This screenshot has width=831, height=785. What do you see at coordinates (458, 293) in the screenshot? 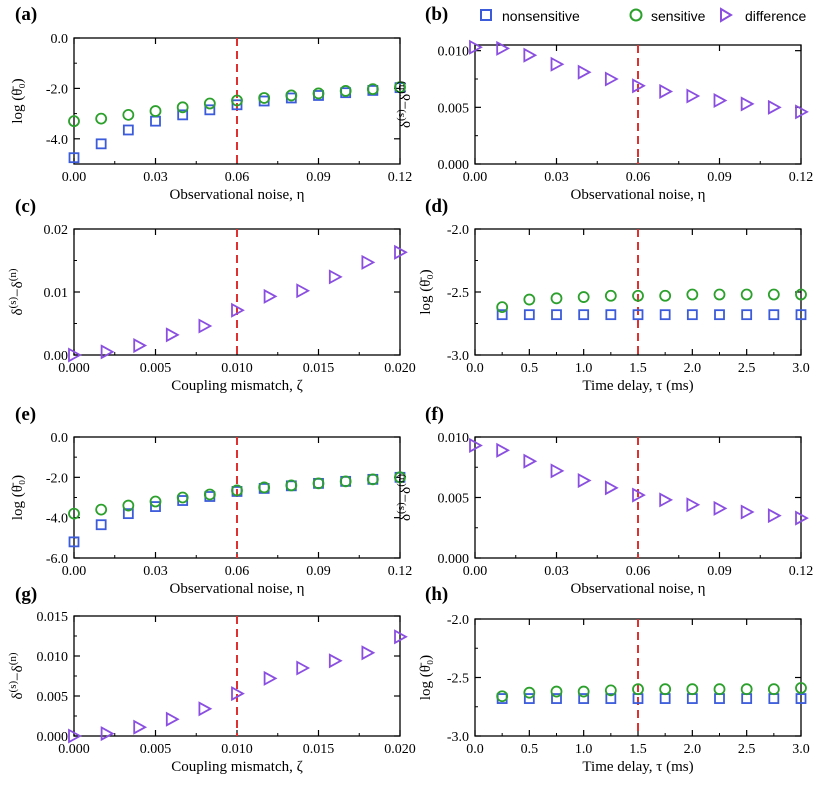
I see `y-tick-label: -2.5` at bounding box center [458, 293].